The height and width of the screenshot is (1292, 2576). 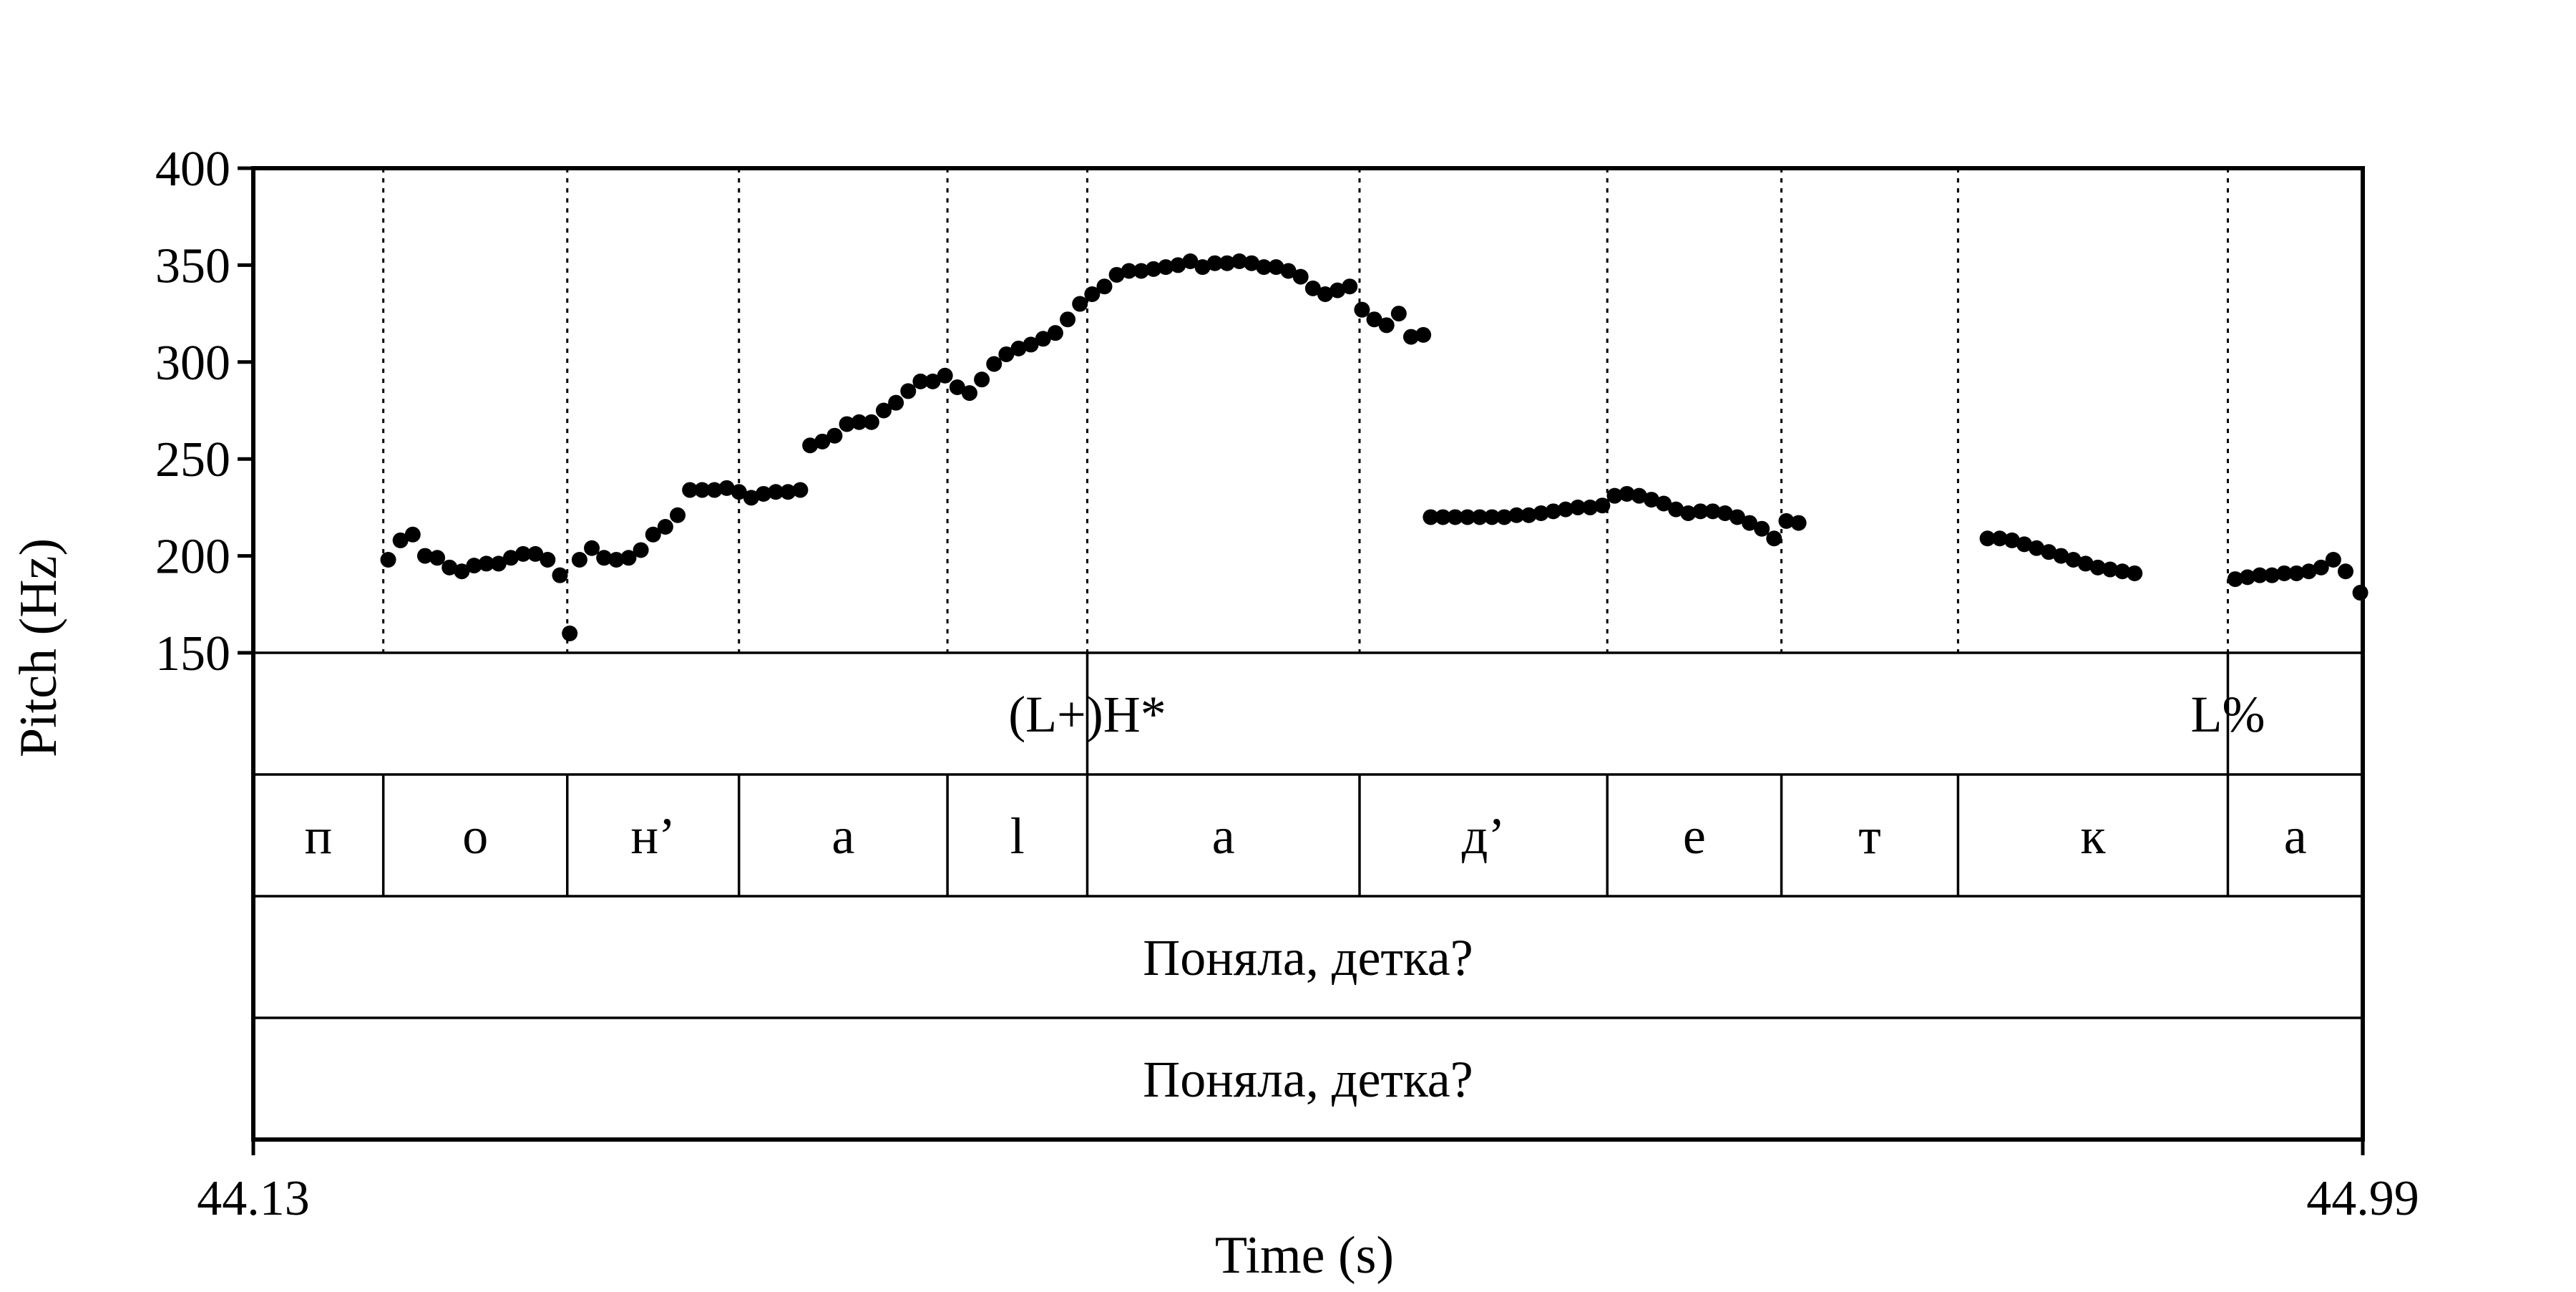 I want to click on segment-label: к, so click(x=2093, y=836).